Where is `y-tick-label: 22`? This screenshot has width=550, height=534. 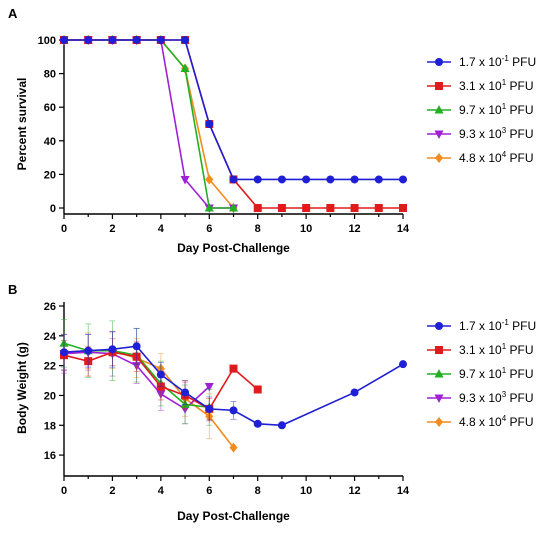
y-tick-label: 22 is located at coordinates (50, 367).